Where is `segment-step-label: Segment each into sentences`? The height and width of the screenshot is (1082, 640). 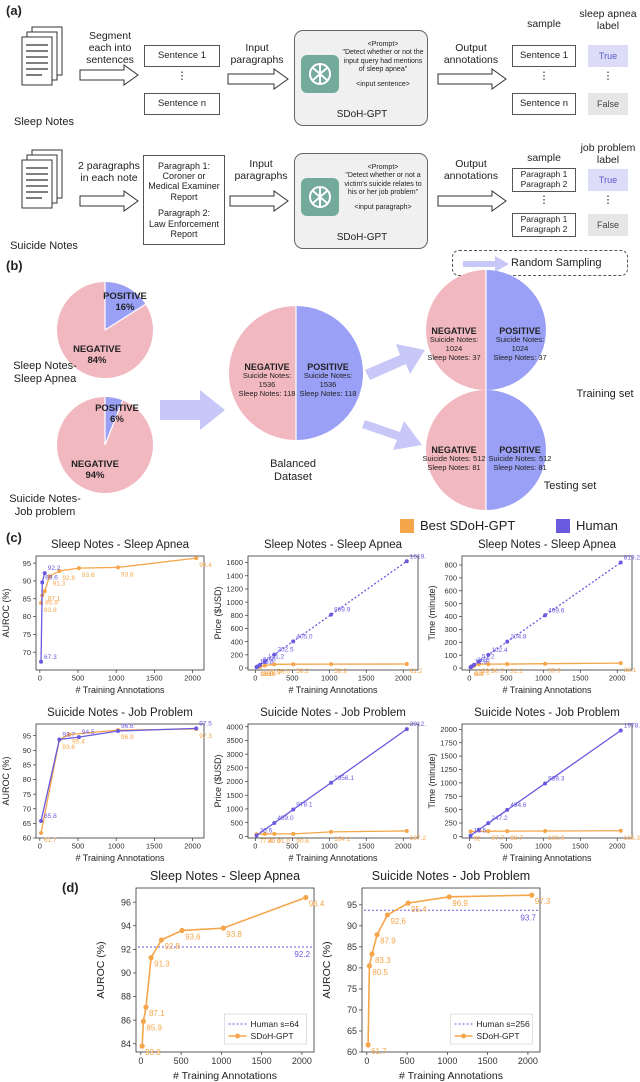 segment-step-label: Segment each into sentences is located at coordinates (110, 48).